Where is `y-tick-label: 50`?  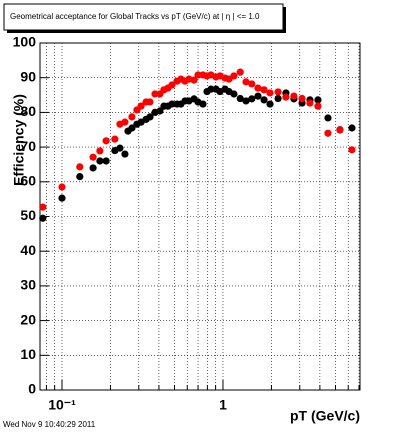
y-tick-label: 50 is located at coordinates (28, 215).